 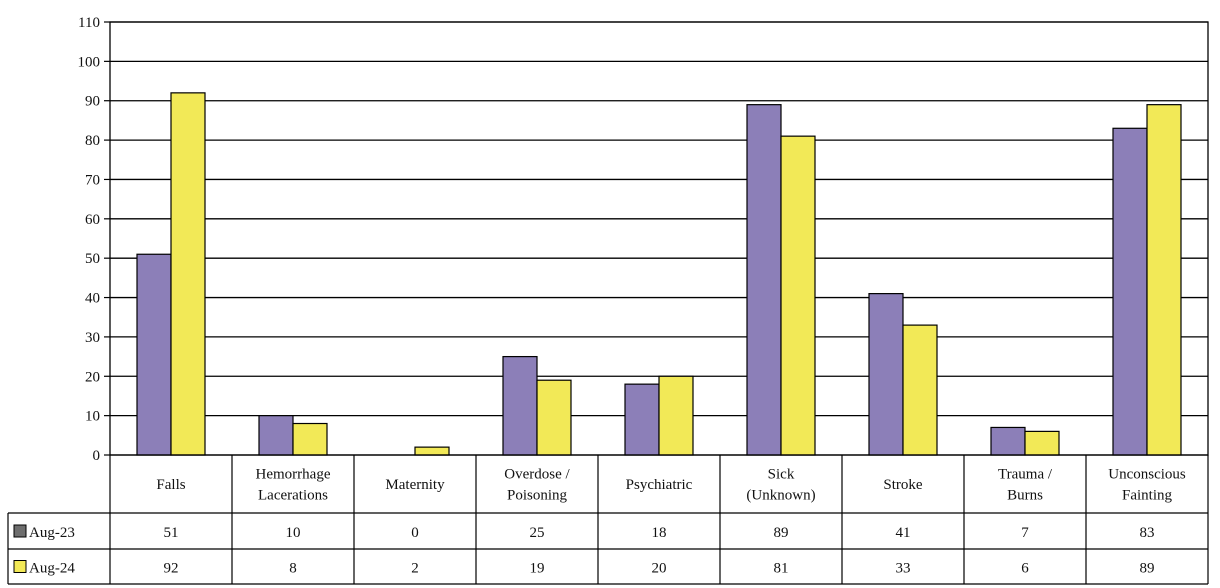 I want to click on category-label: (Unknown), so click(x=780, y=496).